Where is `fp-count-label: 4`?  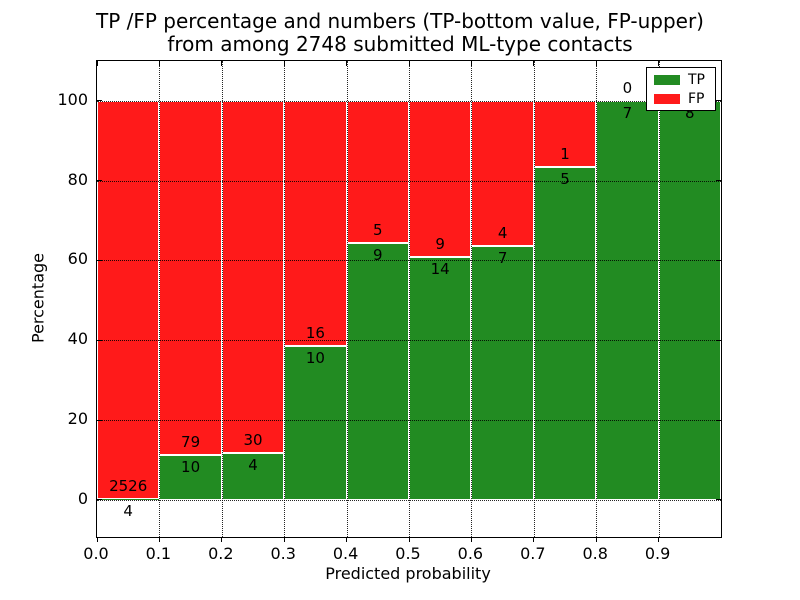
fp-count-label: 4 is located at coordinates (502, 232).